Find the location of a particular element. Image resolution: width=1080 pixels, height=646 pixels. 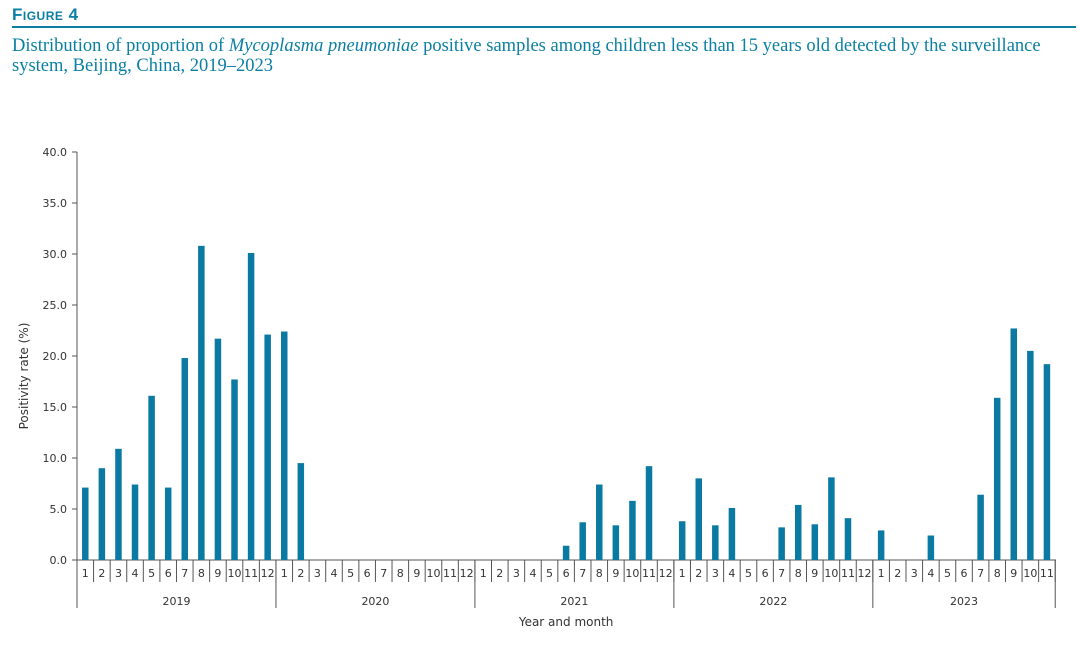

title-species: Mycoplasma pneumoniae is located at coordinates (323, 46).